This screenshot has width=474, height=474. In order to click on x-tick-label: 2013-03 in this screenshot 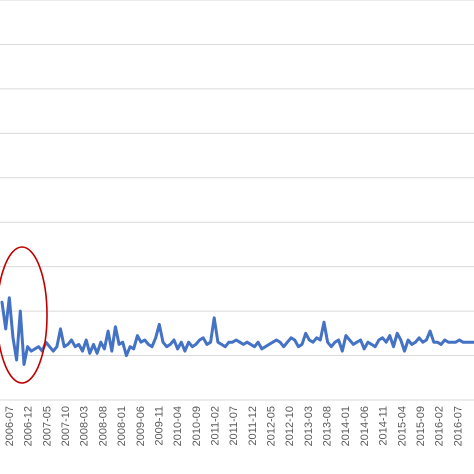, I will do `click(309, 426)`.